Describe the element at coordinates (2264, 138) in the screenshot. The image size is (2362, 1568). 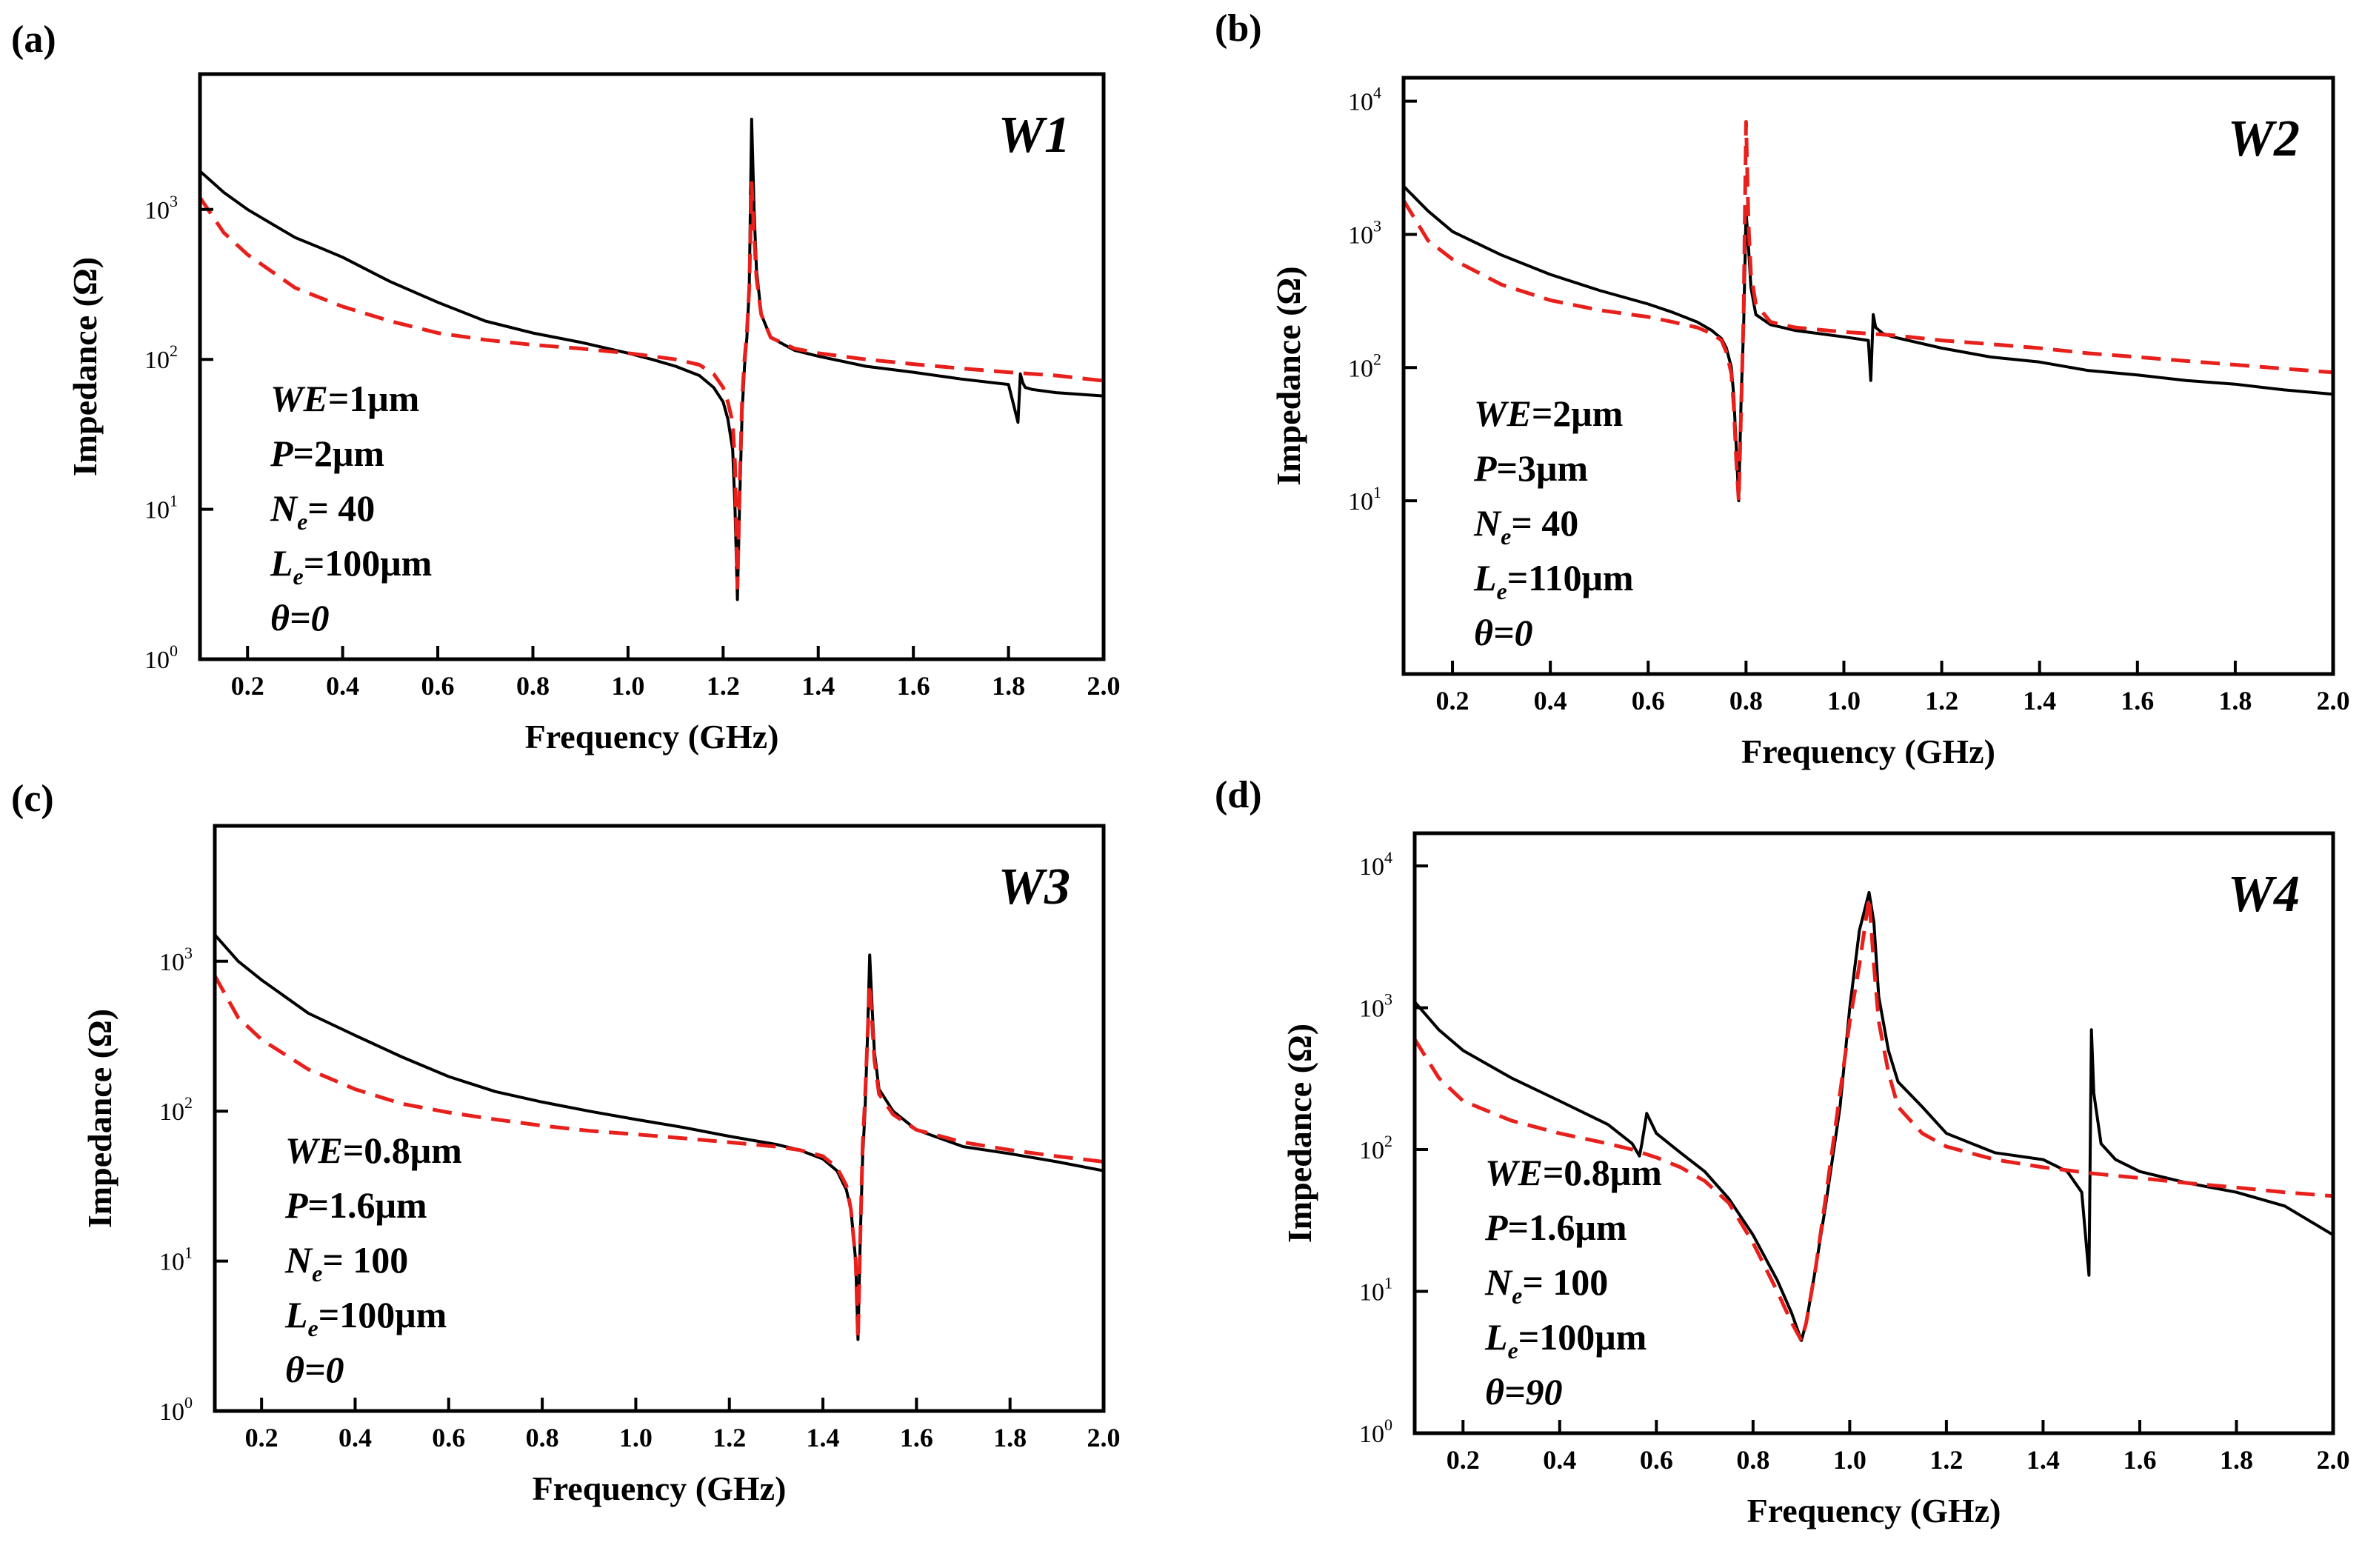
I see `panel-title: W2` at that location.